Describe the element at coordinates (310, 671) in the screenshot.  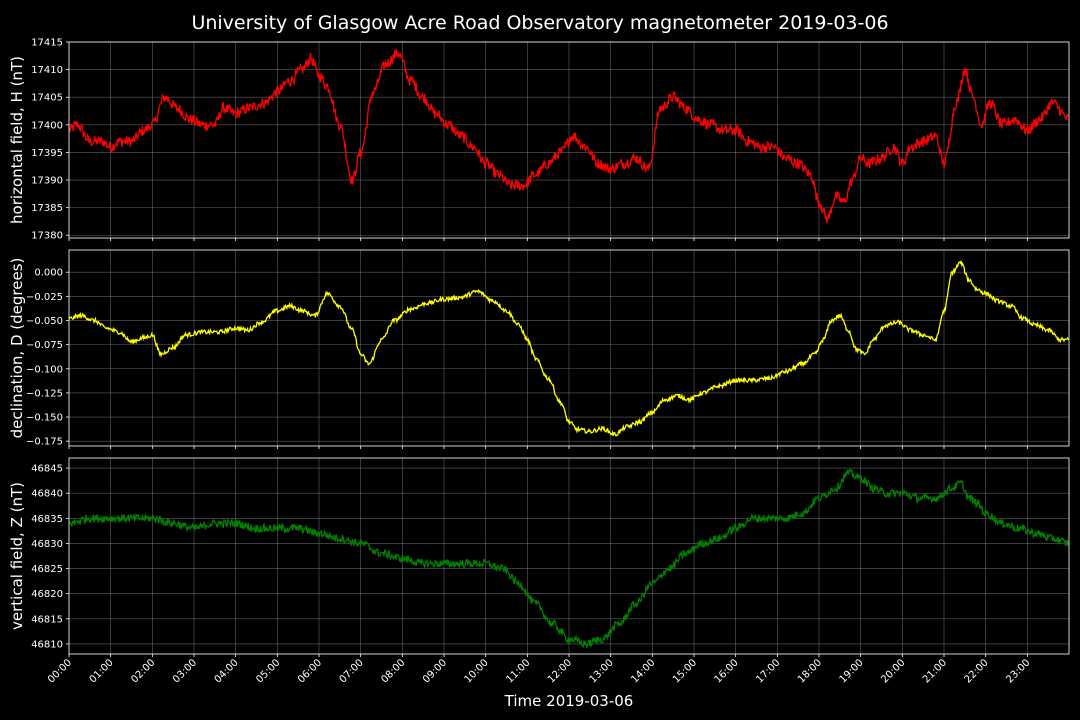
I see `x-tick-label: 06:00` at that location.